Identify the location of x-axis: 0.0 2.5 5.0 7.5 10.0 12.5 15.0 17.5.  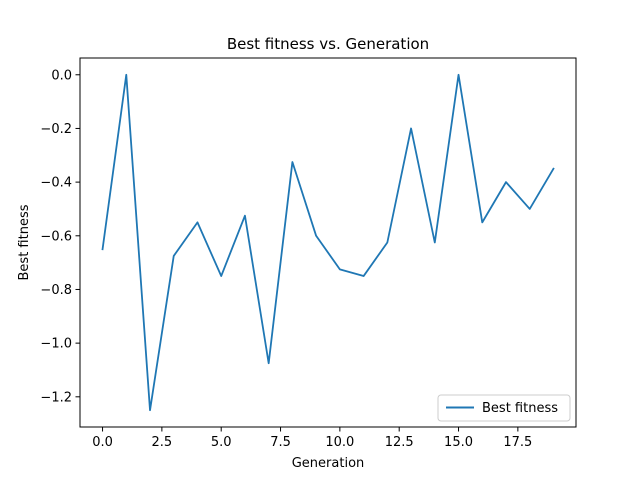
(312, 438).